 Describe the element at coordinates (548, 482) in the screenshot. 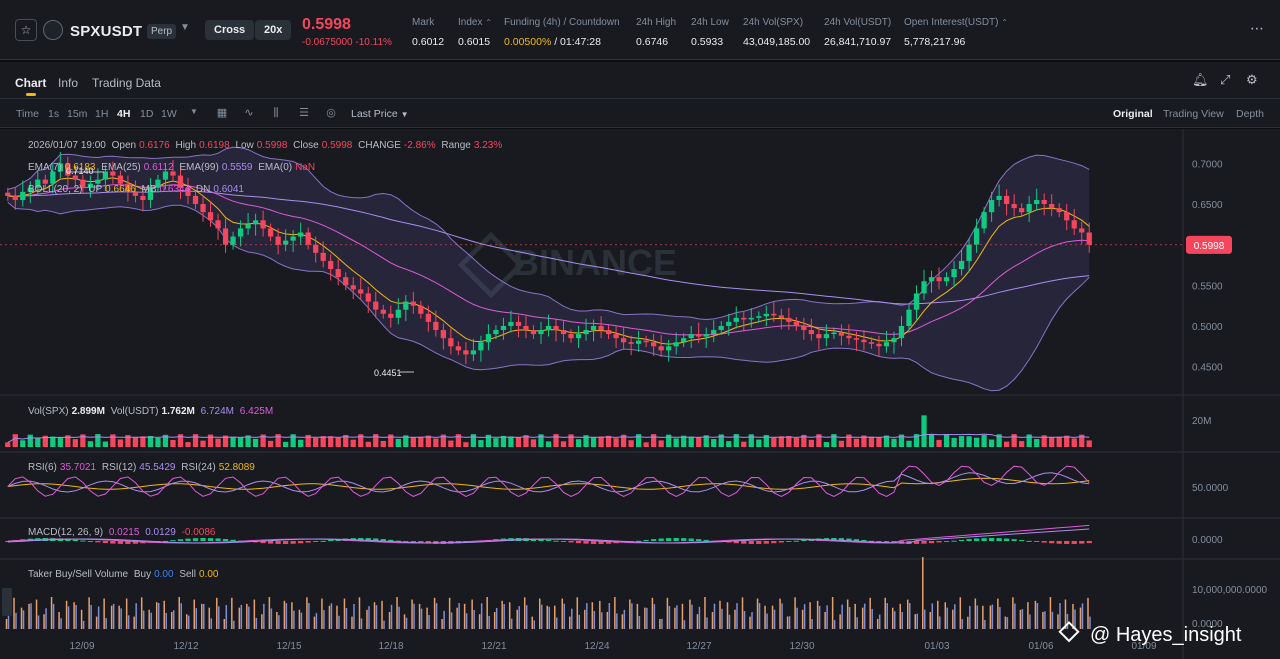

I see `rsi12-line` at that location.